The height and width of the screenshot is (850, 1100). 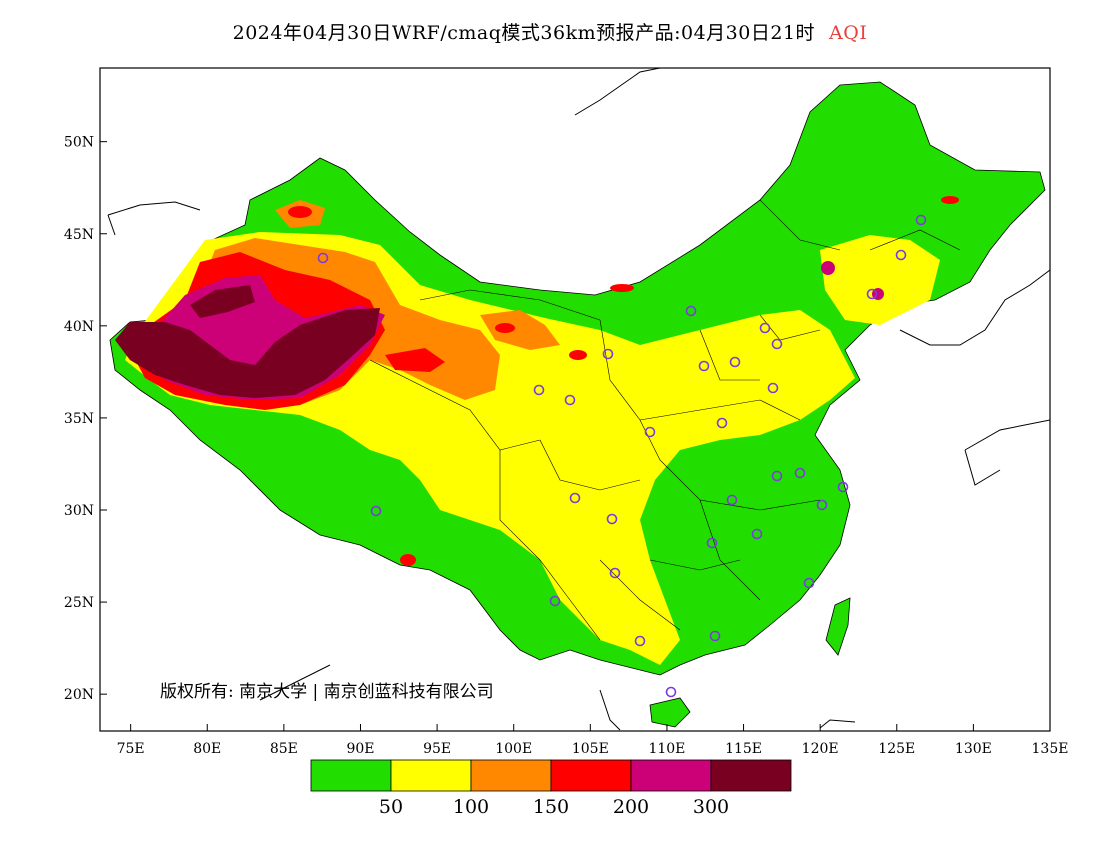 What do you see at coordinates (711, 807) in the screenshot?
I see `legend-threshold-label: 300` at bounding box center [711, 807].